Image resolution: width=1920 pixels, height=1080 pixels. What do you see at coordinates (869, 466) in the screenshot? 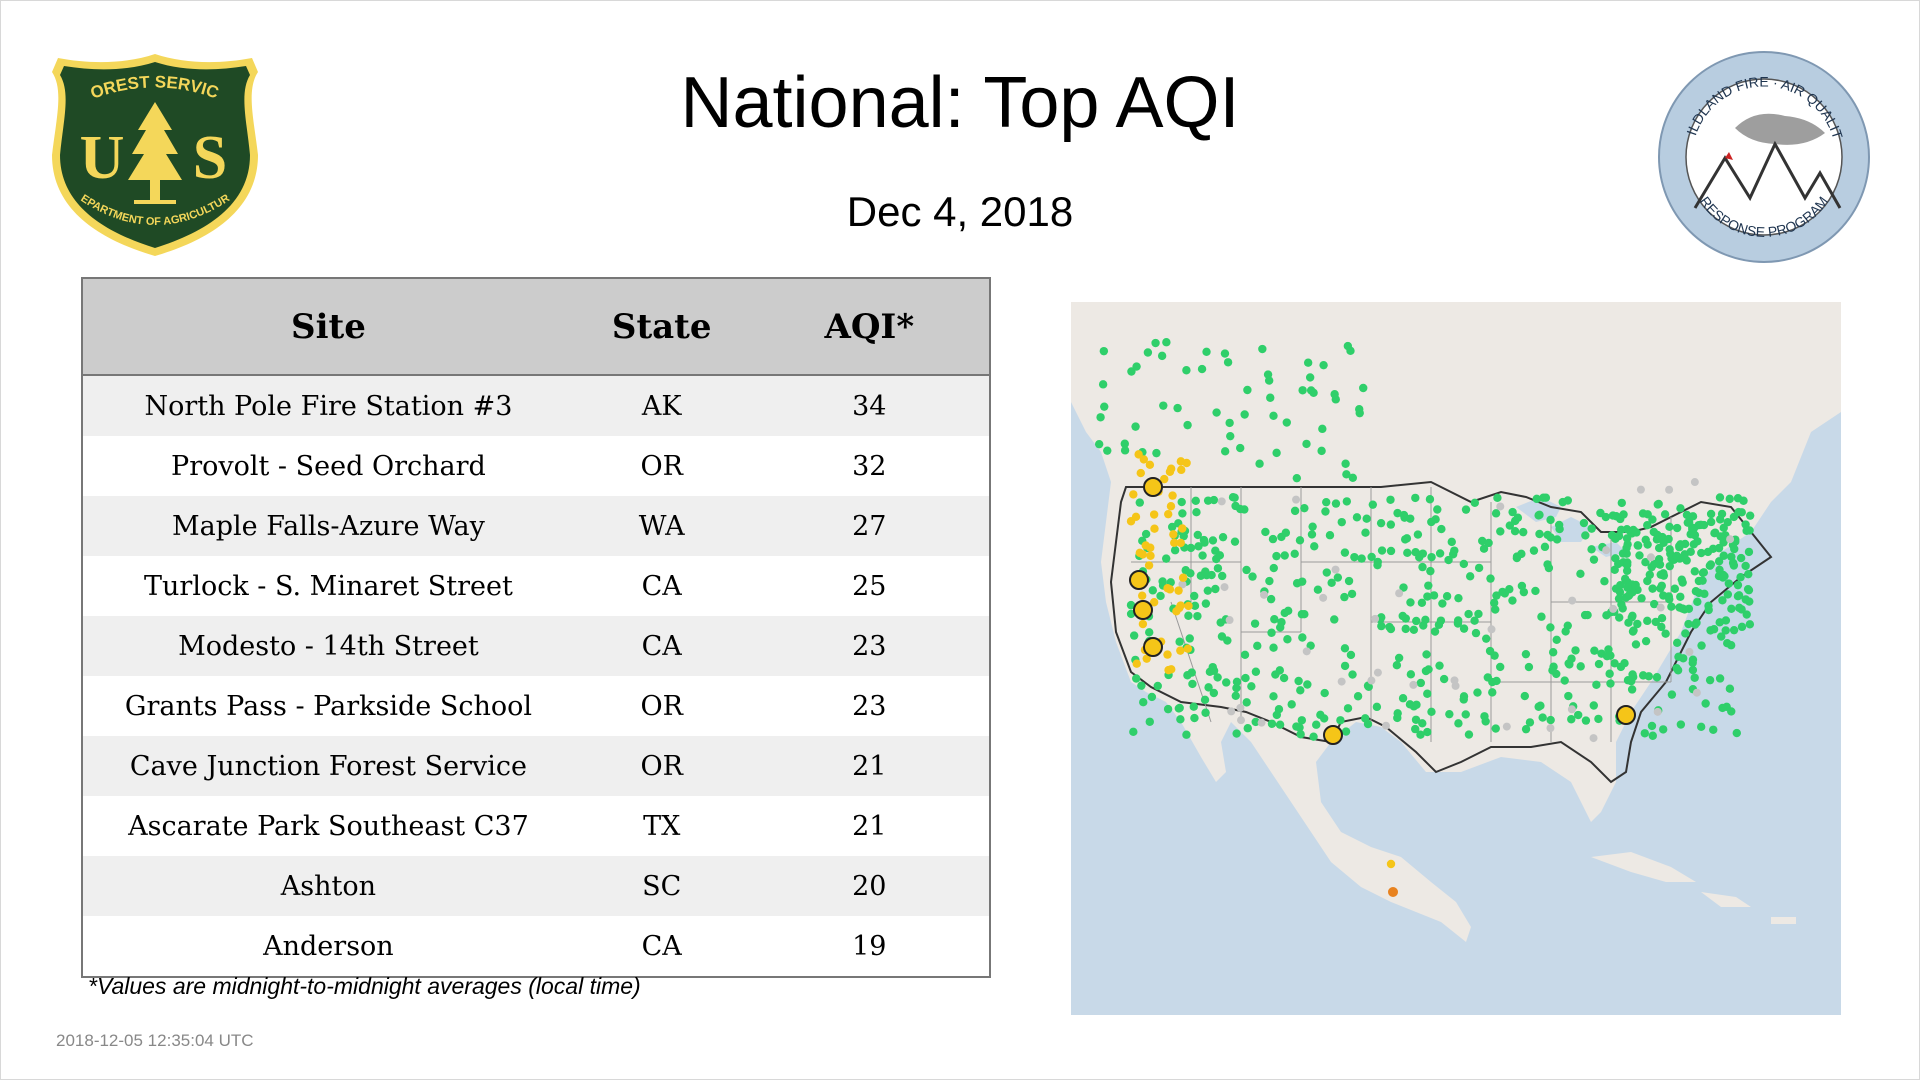
I see `aqi-cell: 32` at bounding box center [869, 466].